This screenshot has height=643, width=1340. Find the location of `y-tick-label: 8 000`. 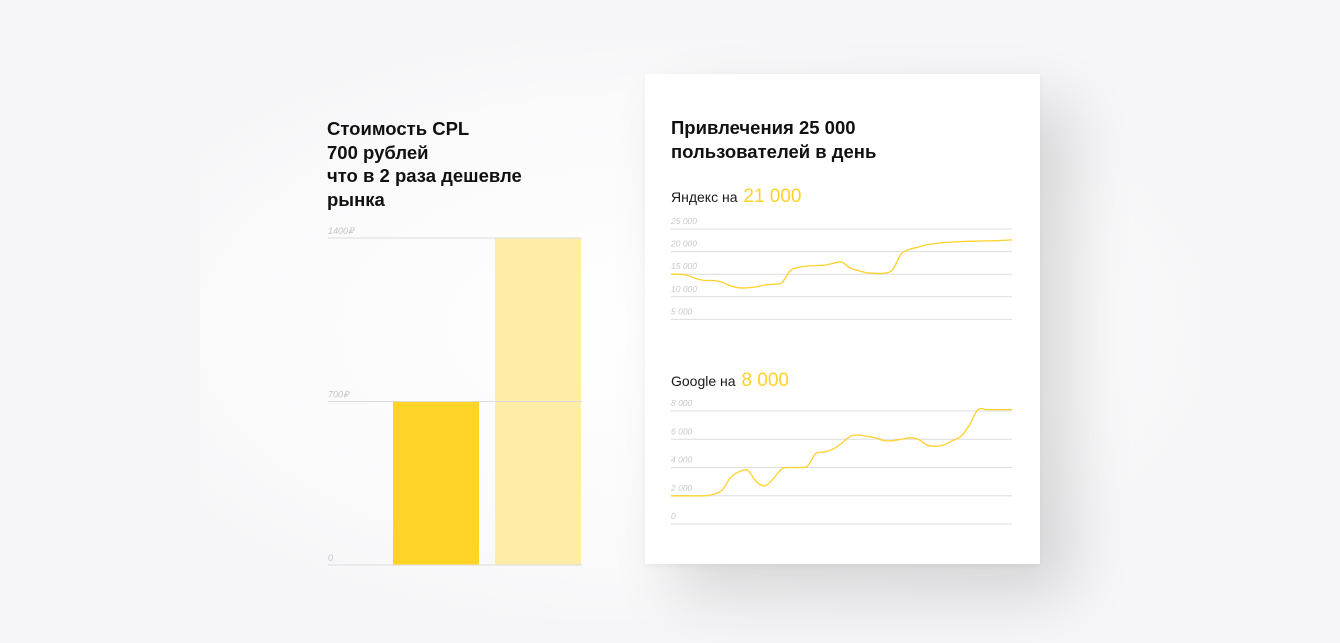

y-tick-label: 8 000 is located at coordinates (682, 403).